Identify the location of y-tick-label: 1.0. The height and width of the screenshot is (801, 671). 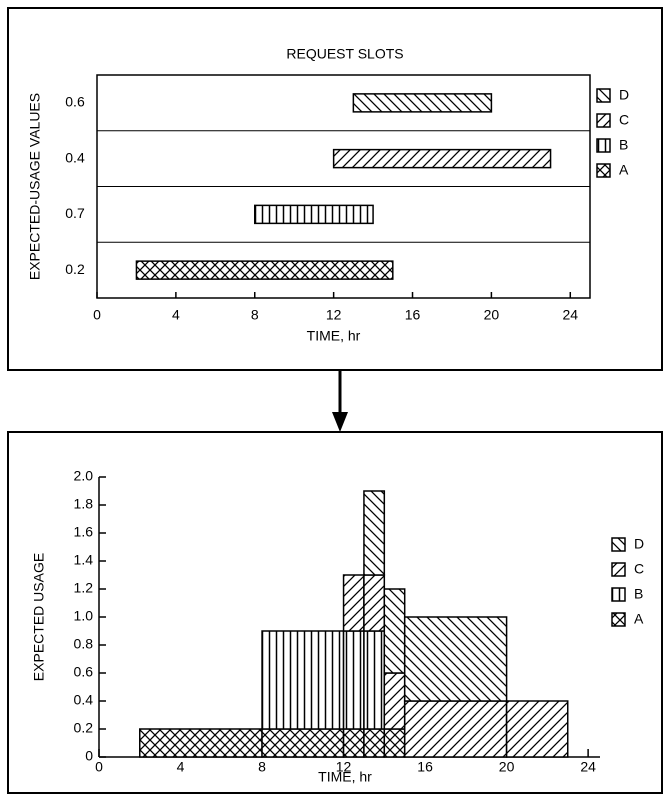
(84, 616).